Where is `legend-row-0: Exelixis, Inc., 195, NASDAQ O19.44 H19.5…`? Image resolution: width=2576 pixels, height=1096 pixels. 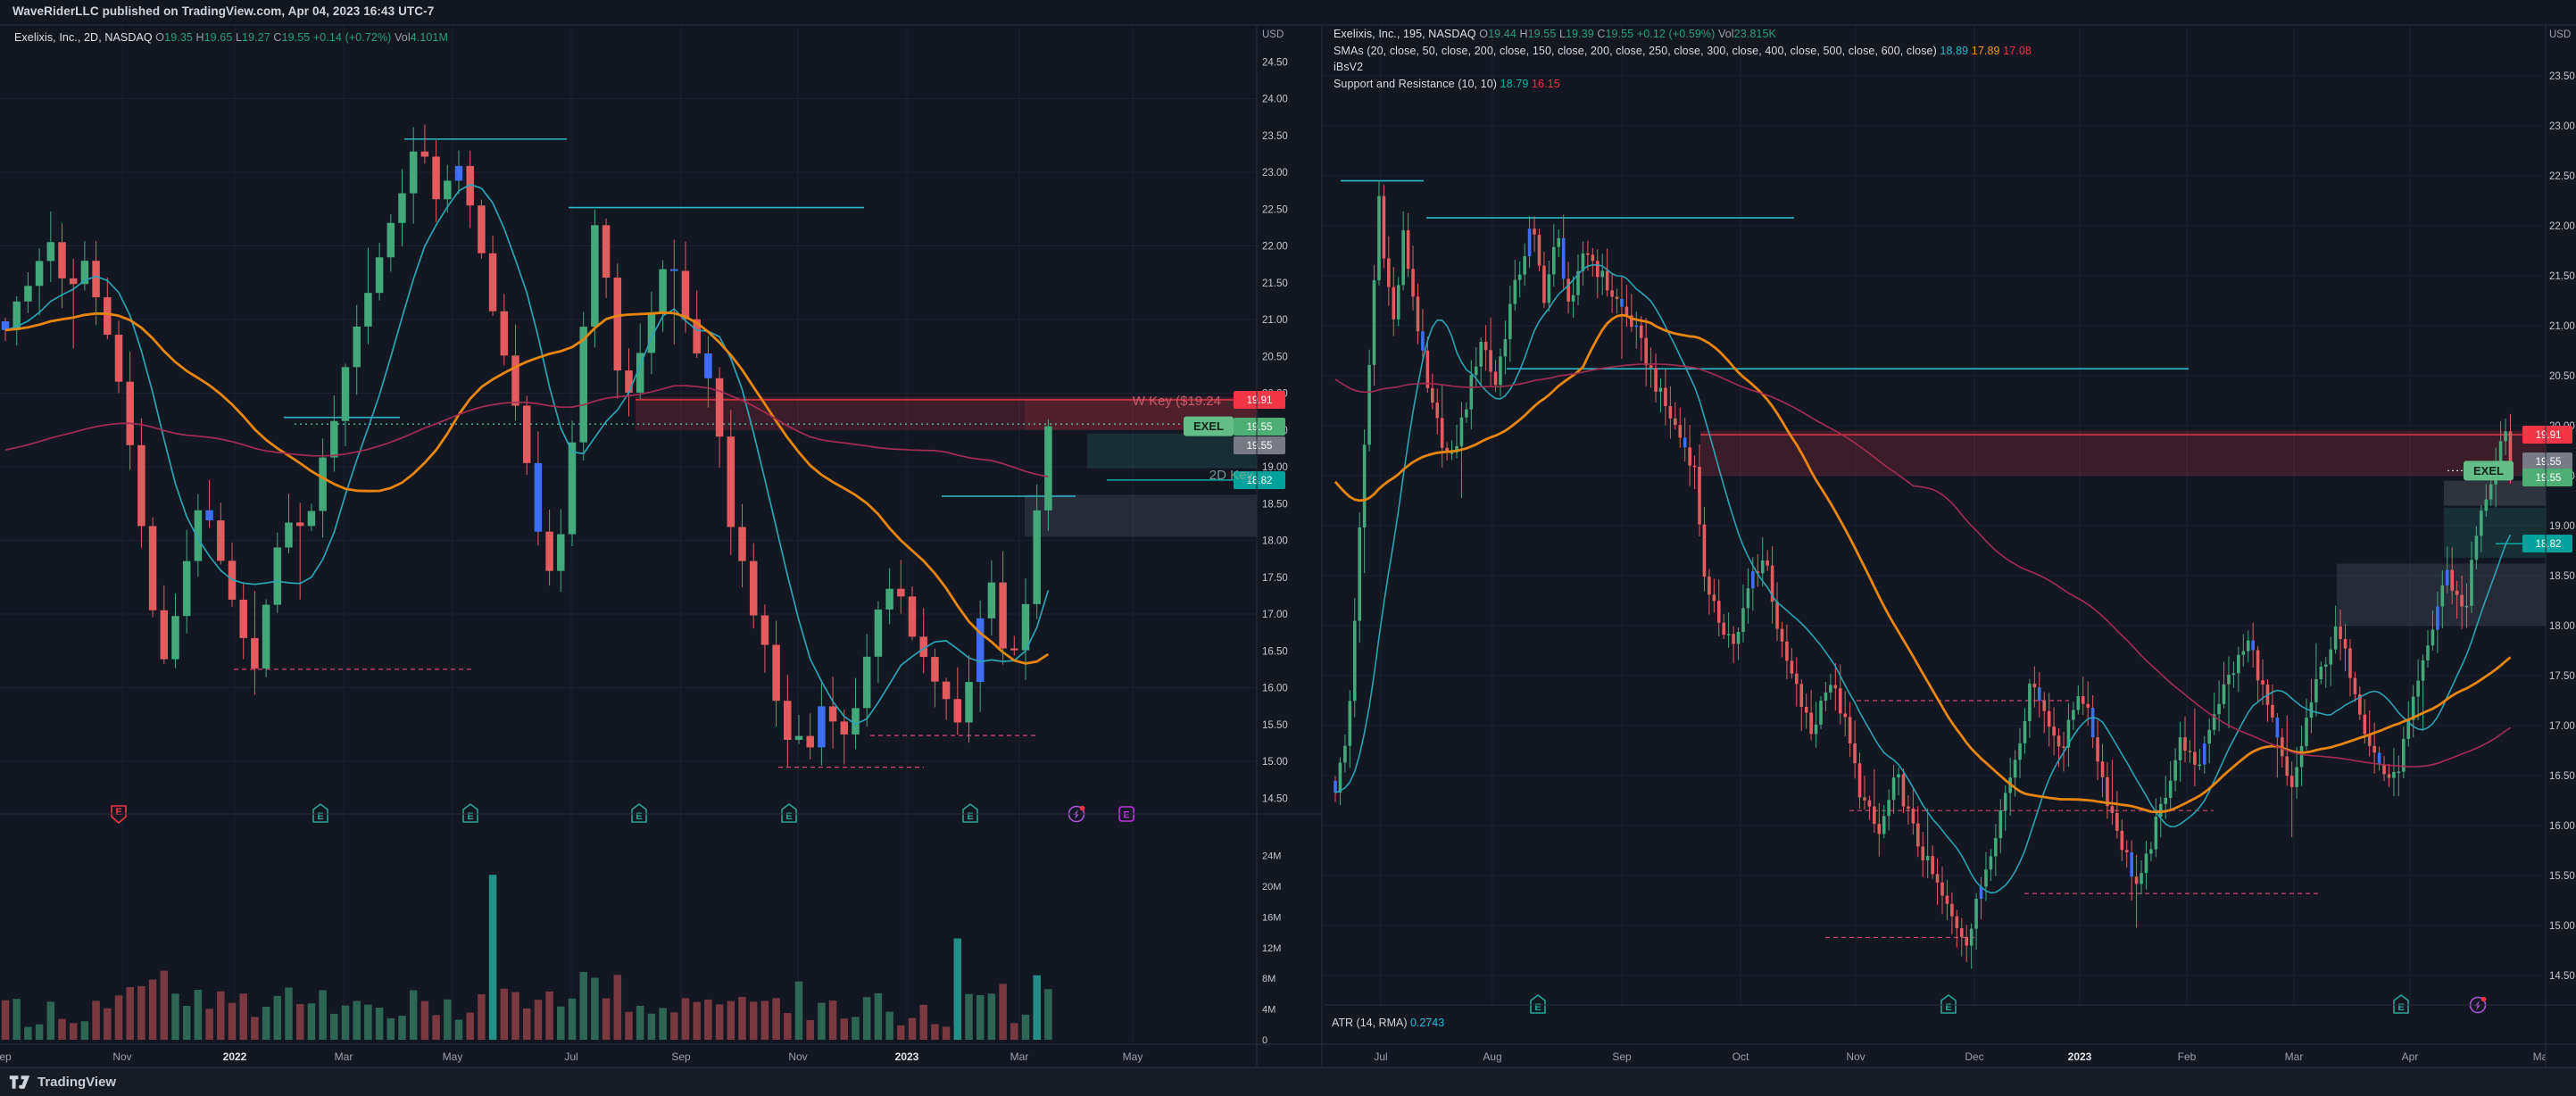
legend-row-0: Exelixis, Inc., 195, NASDAQ O19.44 H19.5… is located at coordinates (1555, 34).